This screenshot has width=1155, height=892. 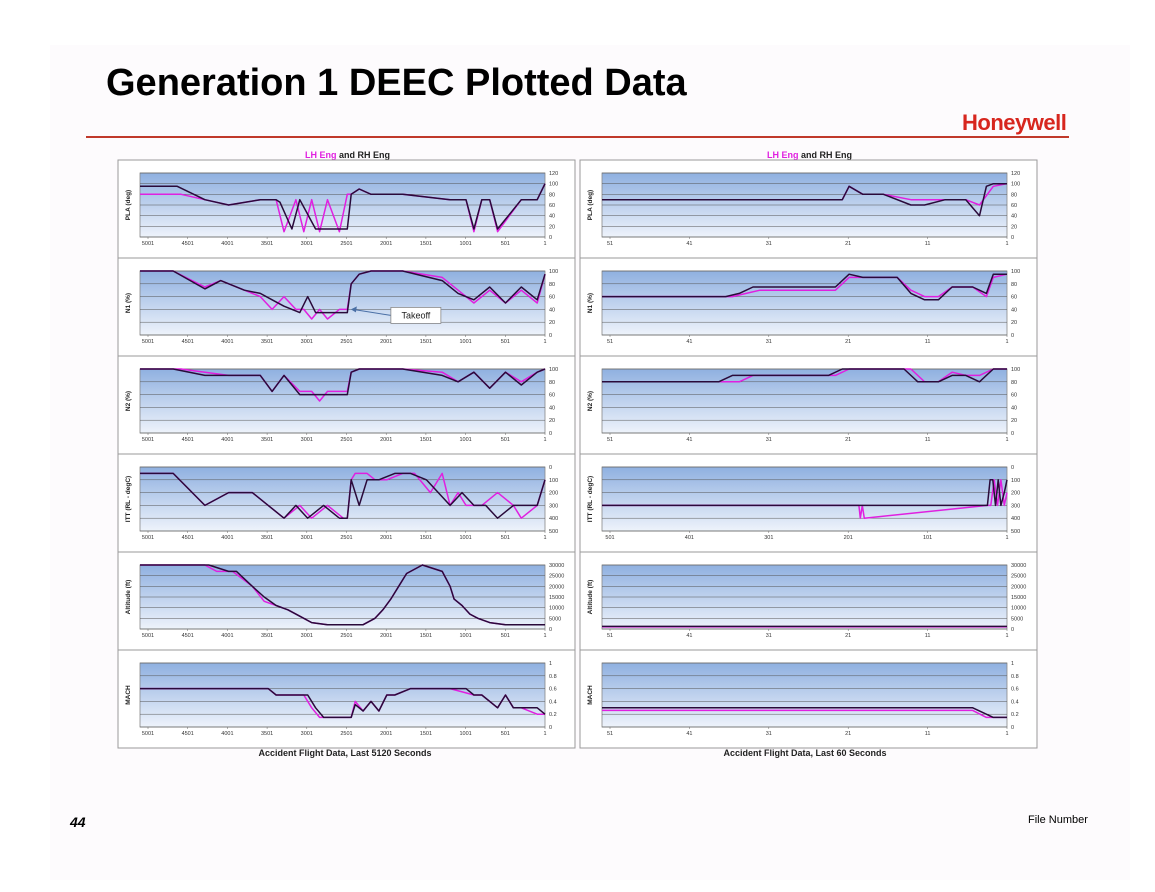 What do you see at coordinates (553, 715) in the screenshot?
I see `y-tick-label: 0.2` at bounding box center [553, 715].